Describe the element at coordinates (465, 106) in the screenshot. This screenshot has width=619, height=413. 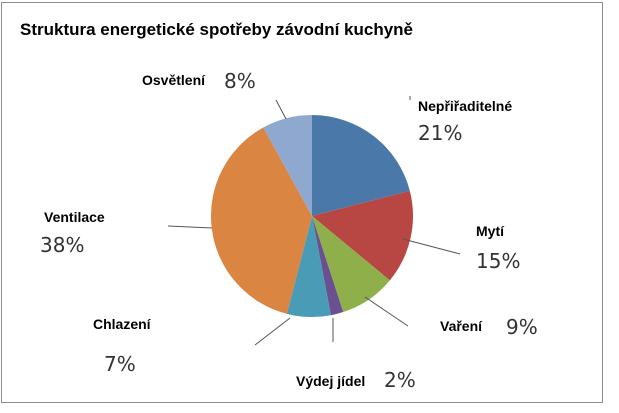
I see `slice-label: Nepřiřaditelné` at that location.